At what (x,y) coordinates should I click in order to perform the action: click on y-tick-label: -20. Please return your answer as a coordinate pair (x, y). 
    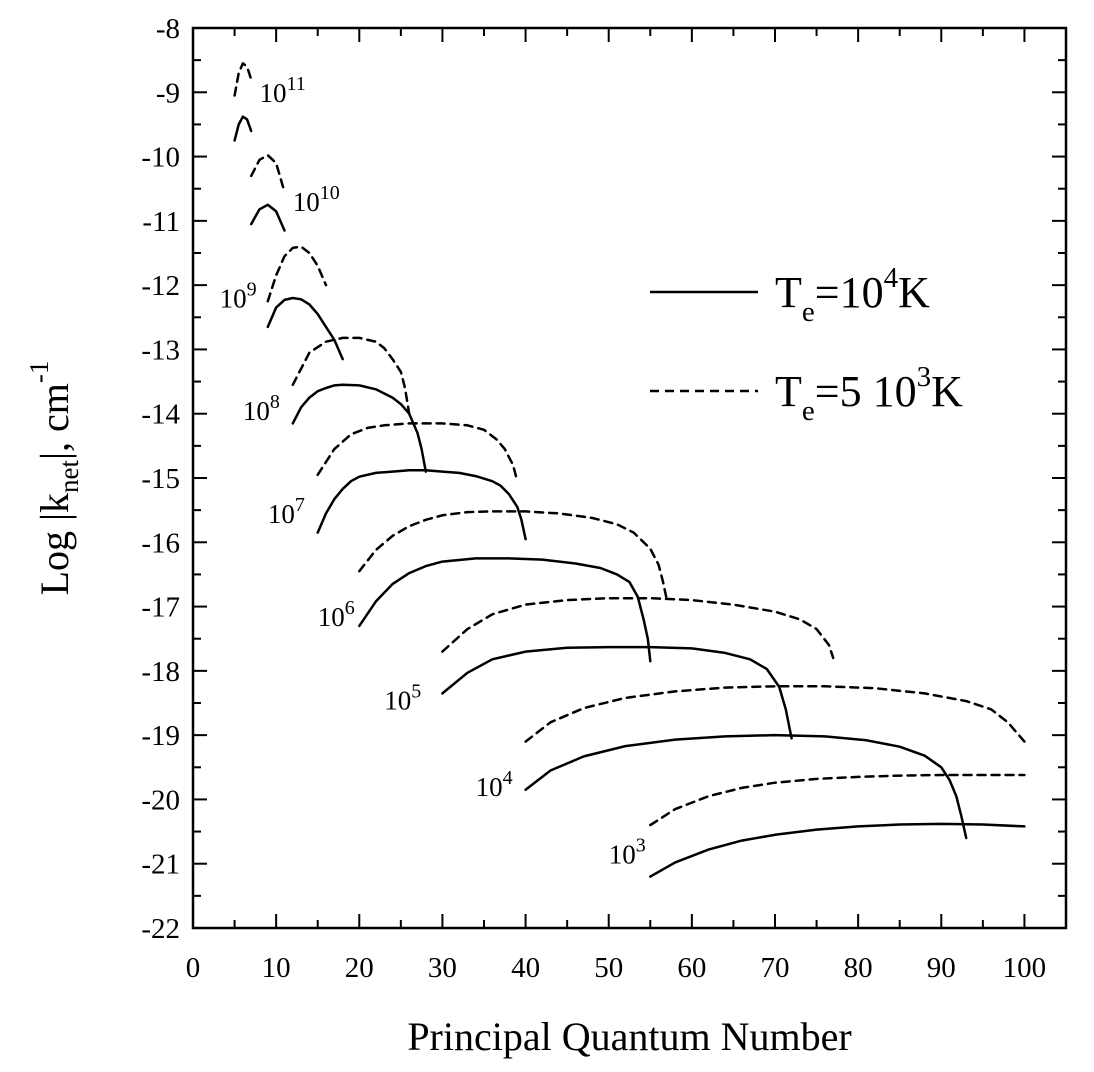
    Looking at the image, I should click on (160, 800).